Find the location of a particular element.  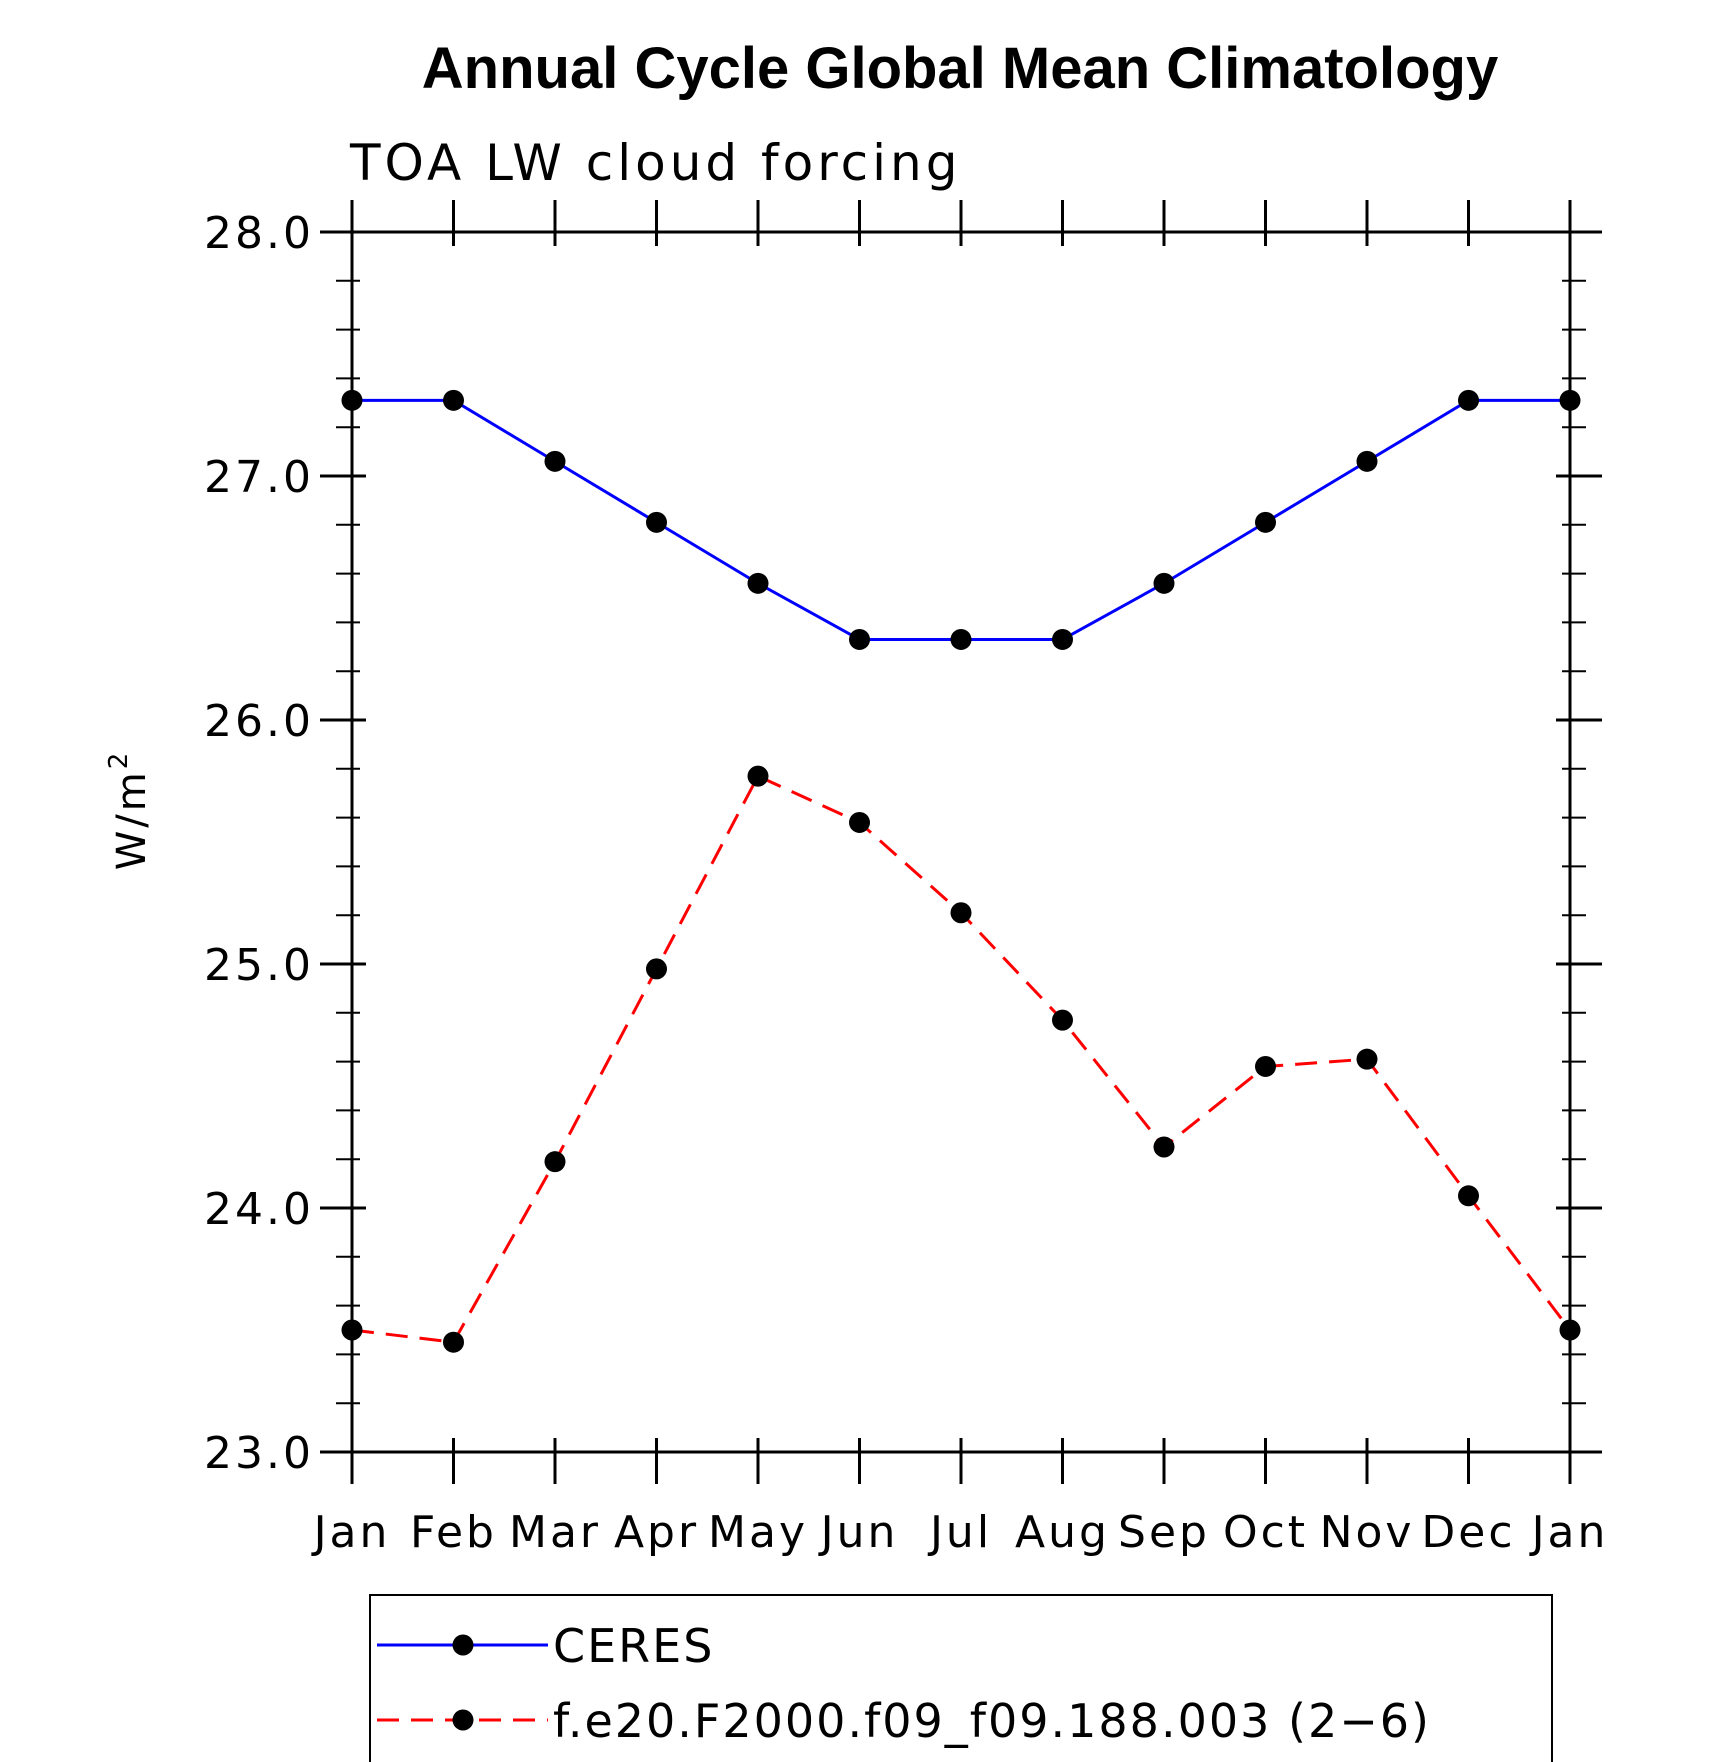

legend: CERES f.e20.F2000.f09_f09.188.003 (2−6) is located at coordinates (961, 1678).